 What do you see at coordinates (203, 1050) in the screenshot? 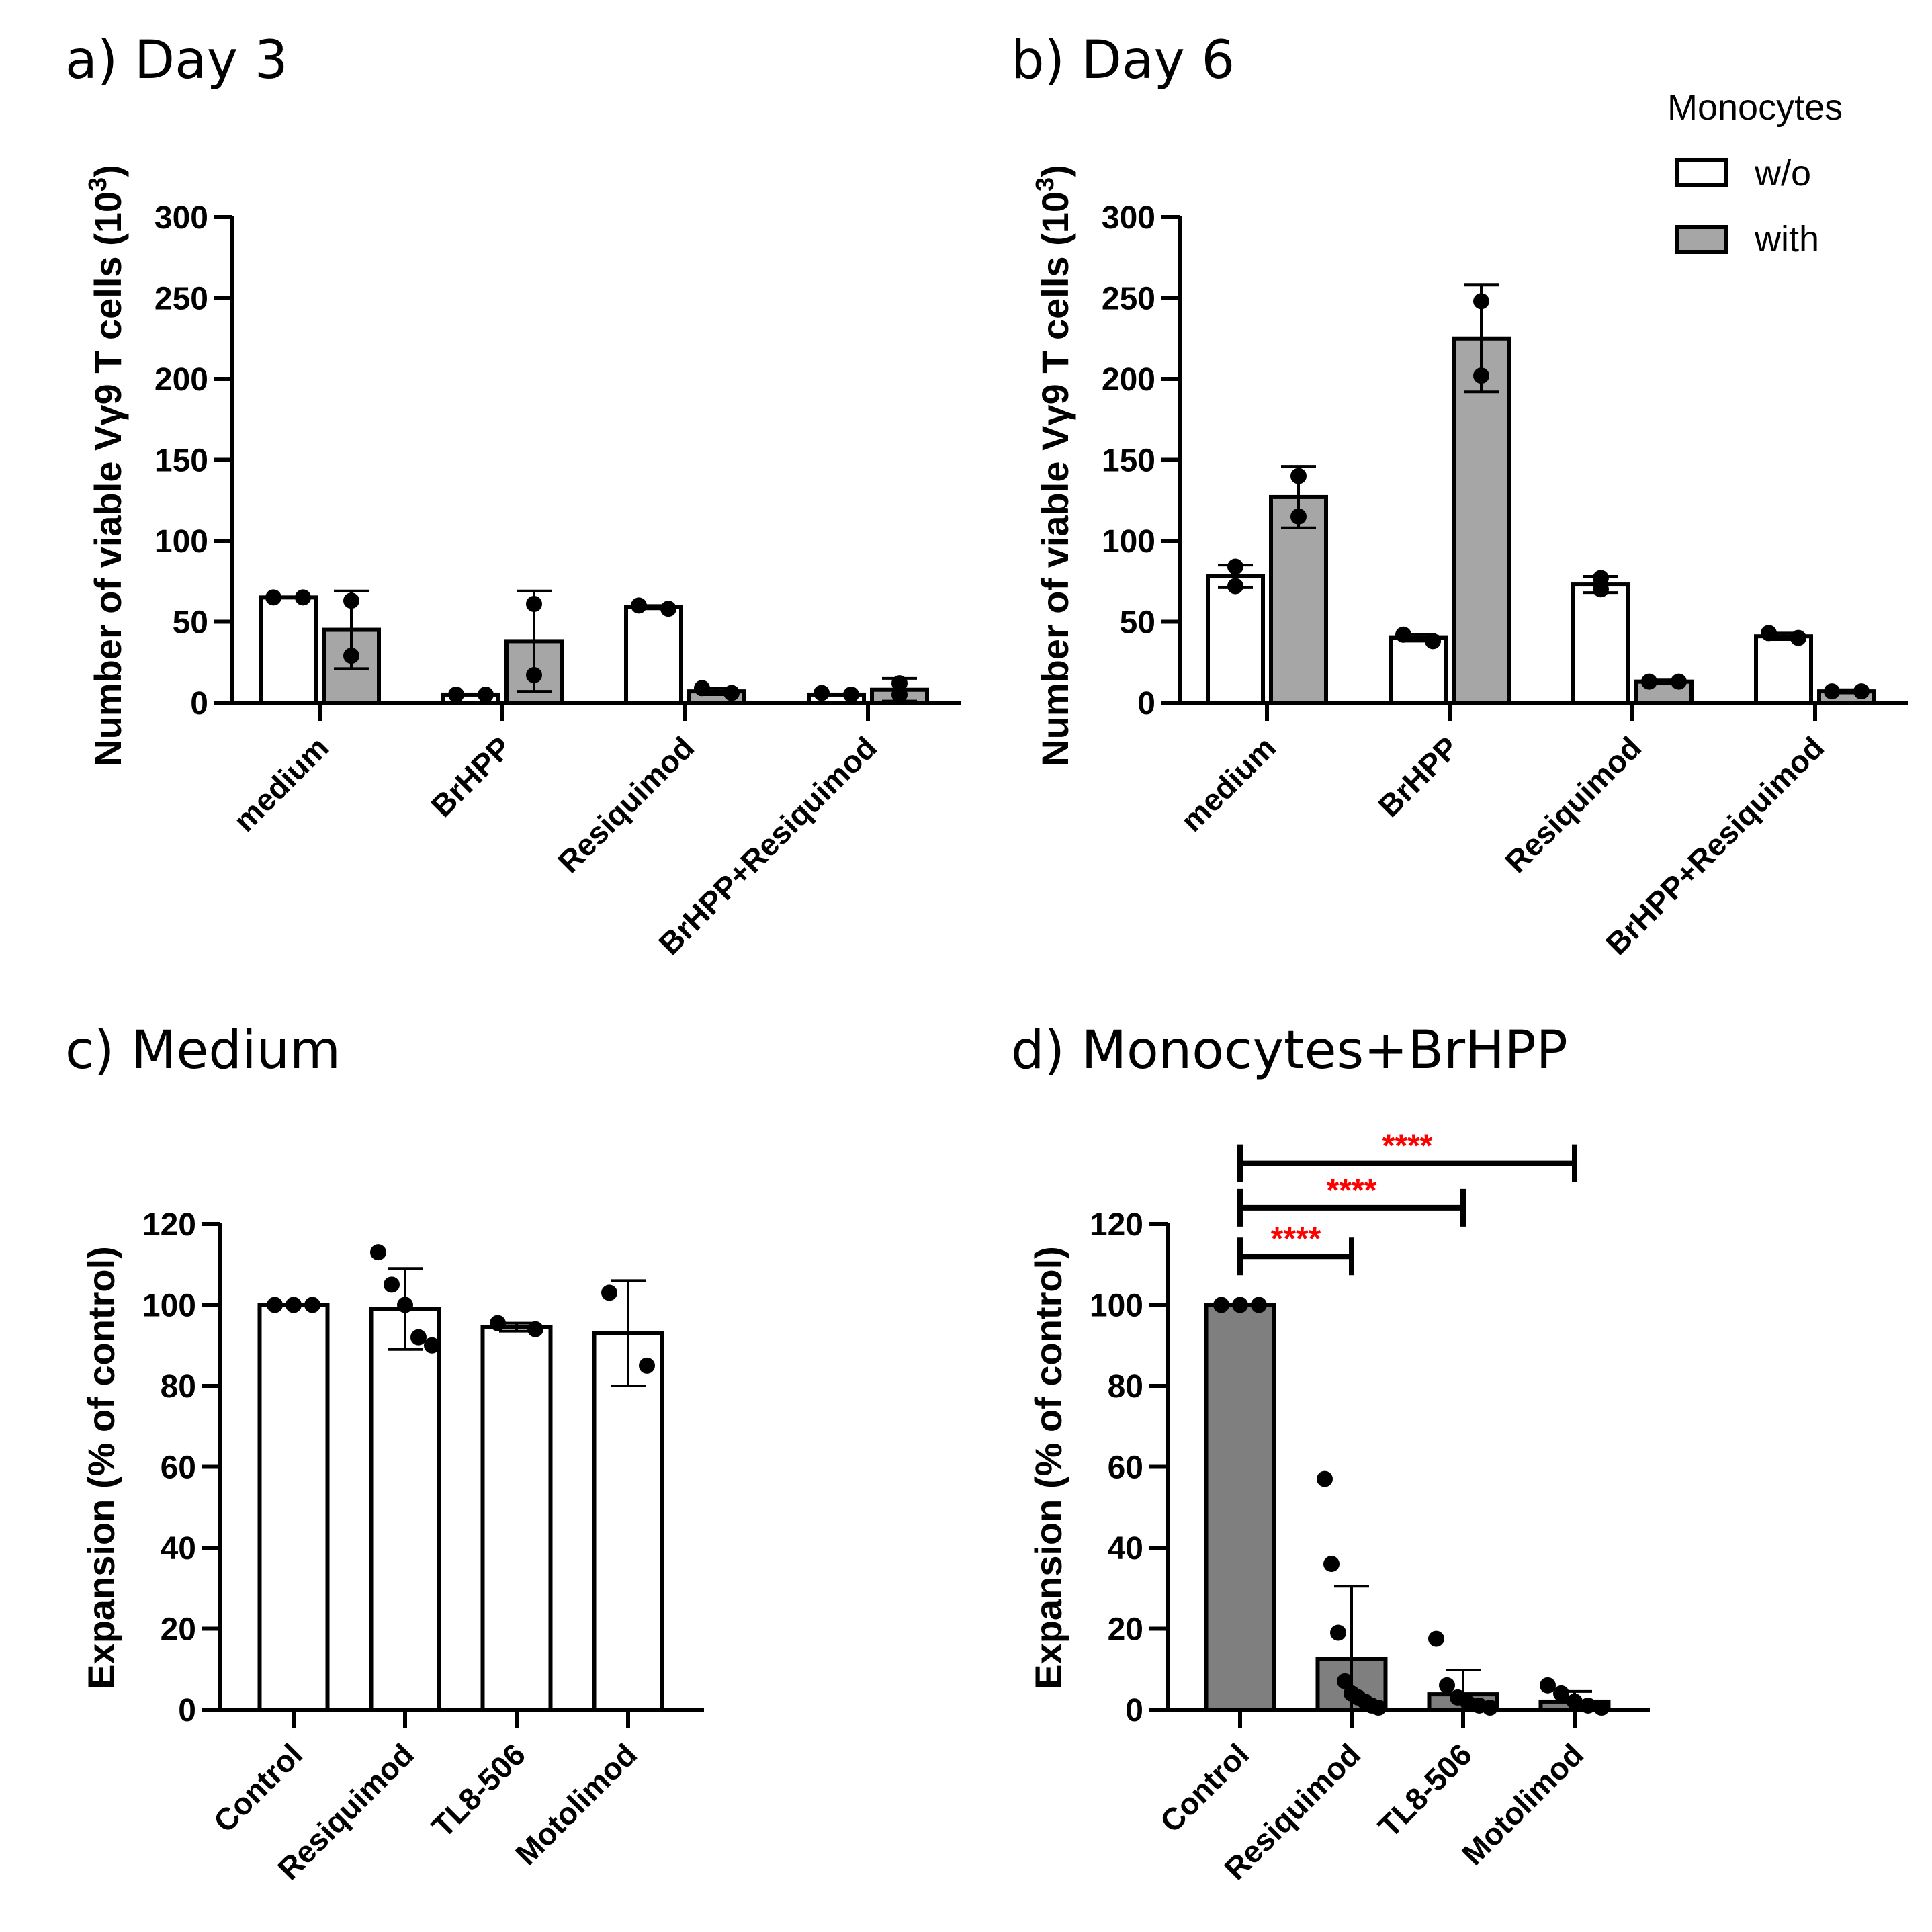
I see `panel-c-title: c) Medium` at bounding box center [203, 1050].